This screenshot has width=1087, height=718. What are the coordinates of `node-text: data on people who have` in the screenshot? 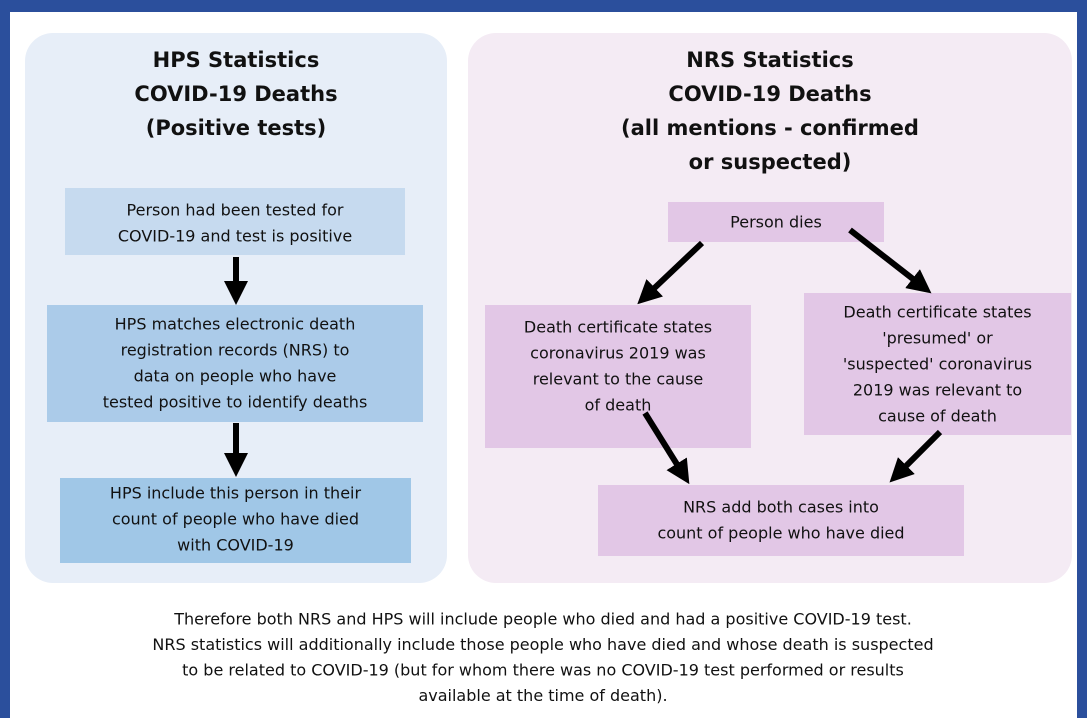 It's located at (235, 376).